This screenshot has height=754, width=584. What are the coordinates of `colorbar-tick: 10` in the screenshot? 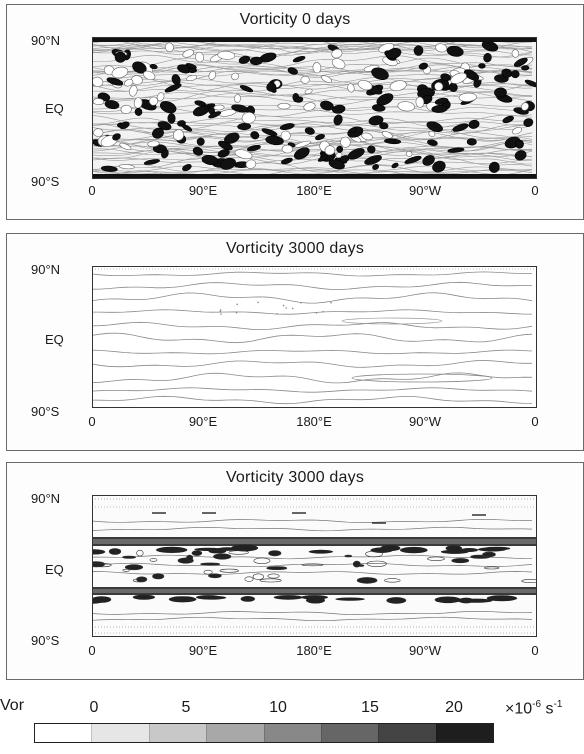 It's located at (278, 707).